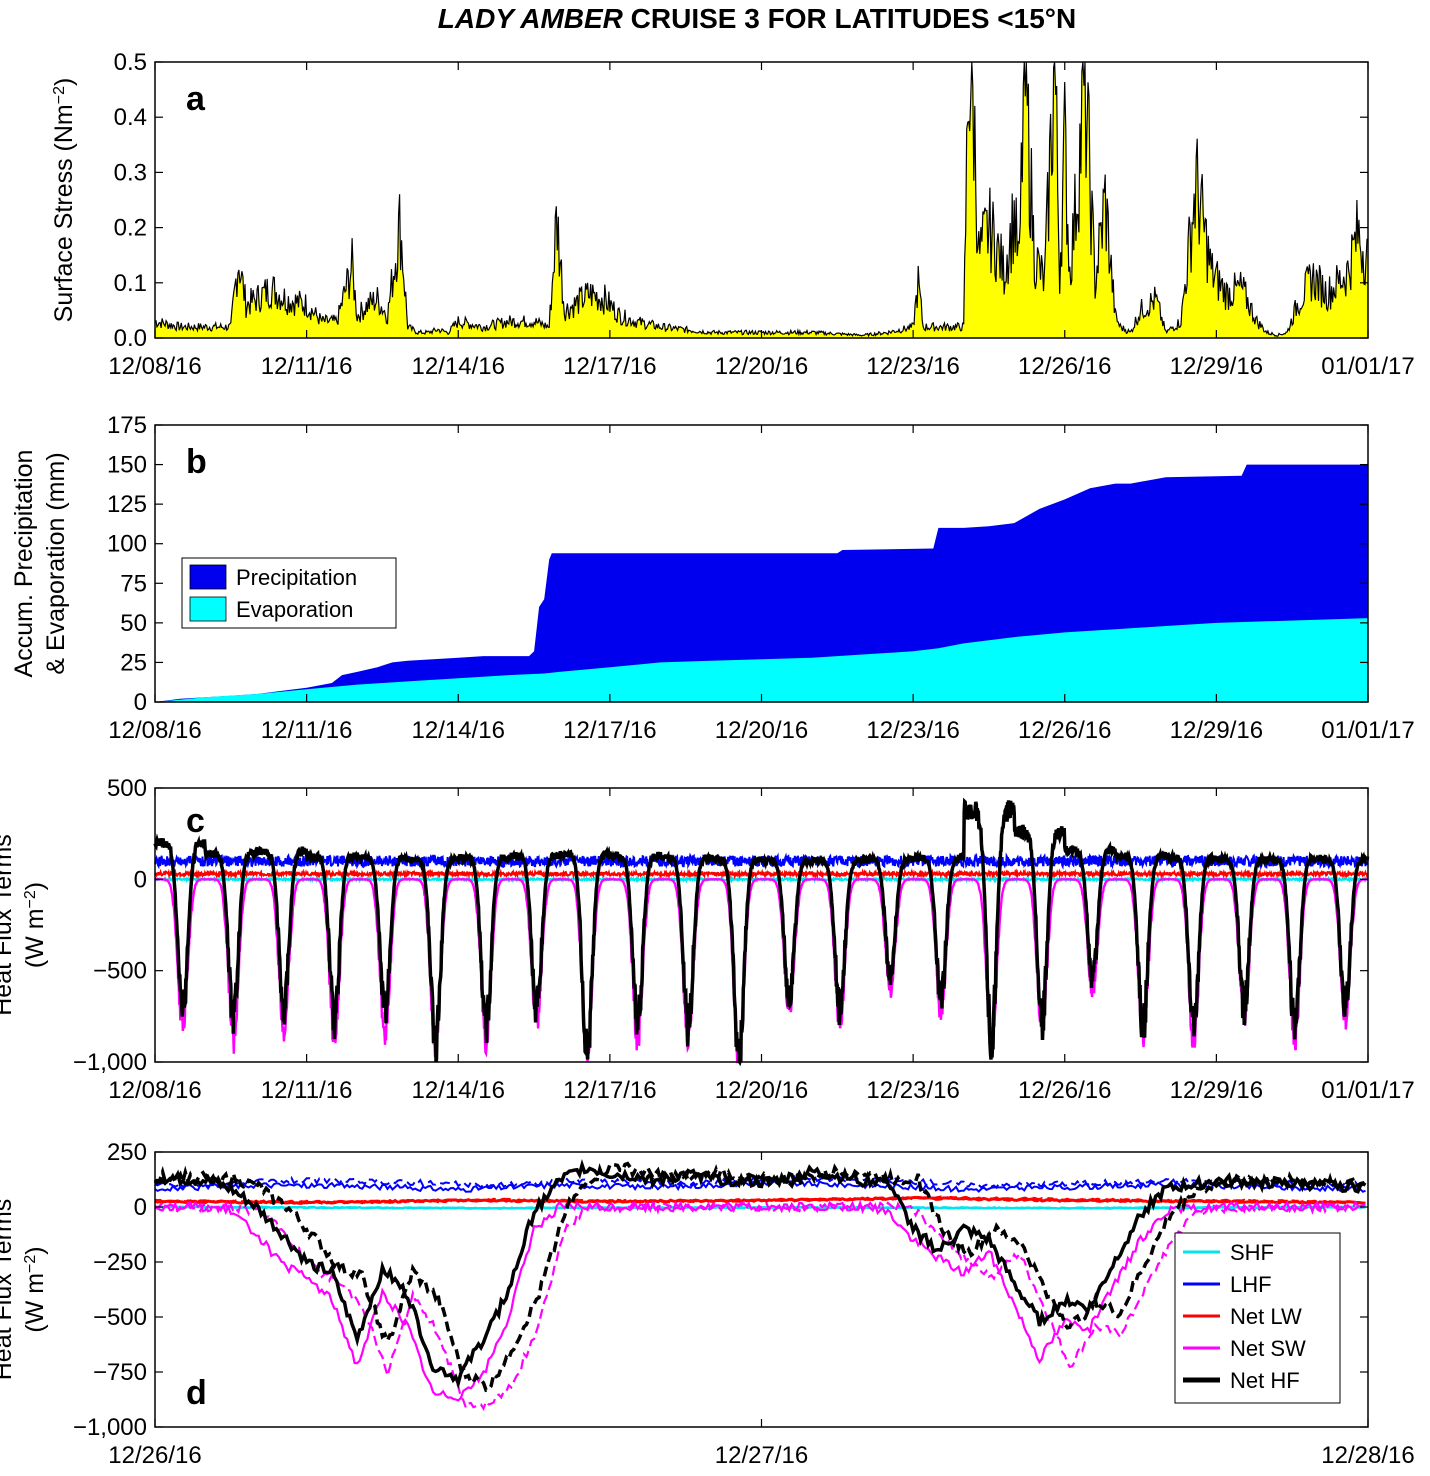 Image resolution: width=1430 pixels, height=1476 pixels. I want to click on panel-d-label: d, so click(196, 1393).